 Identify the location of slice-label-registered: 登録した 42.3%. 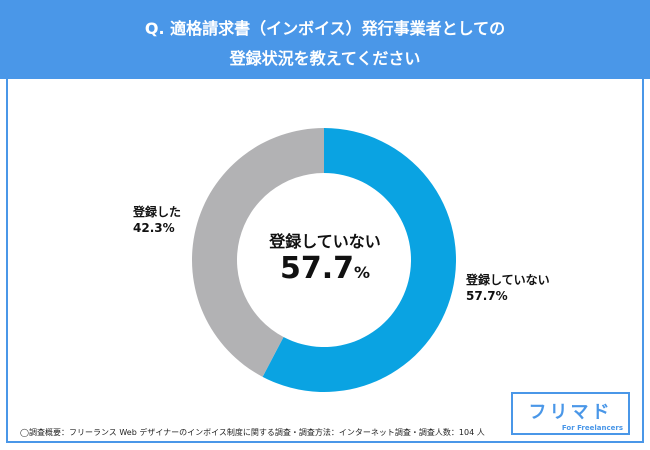
(157, 220).